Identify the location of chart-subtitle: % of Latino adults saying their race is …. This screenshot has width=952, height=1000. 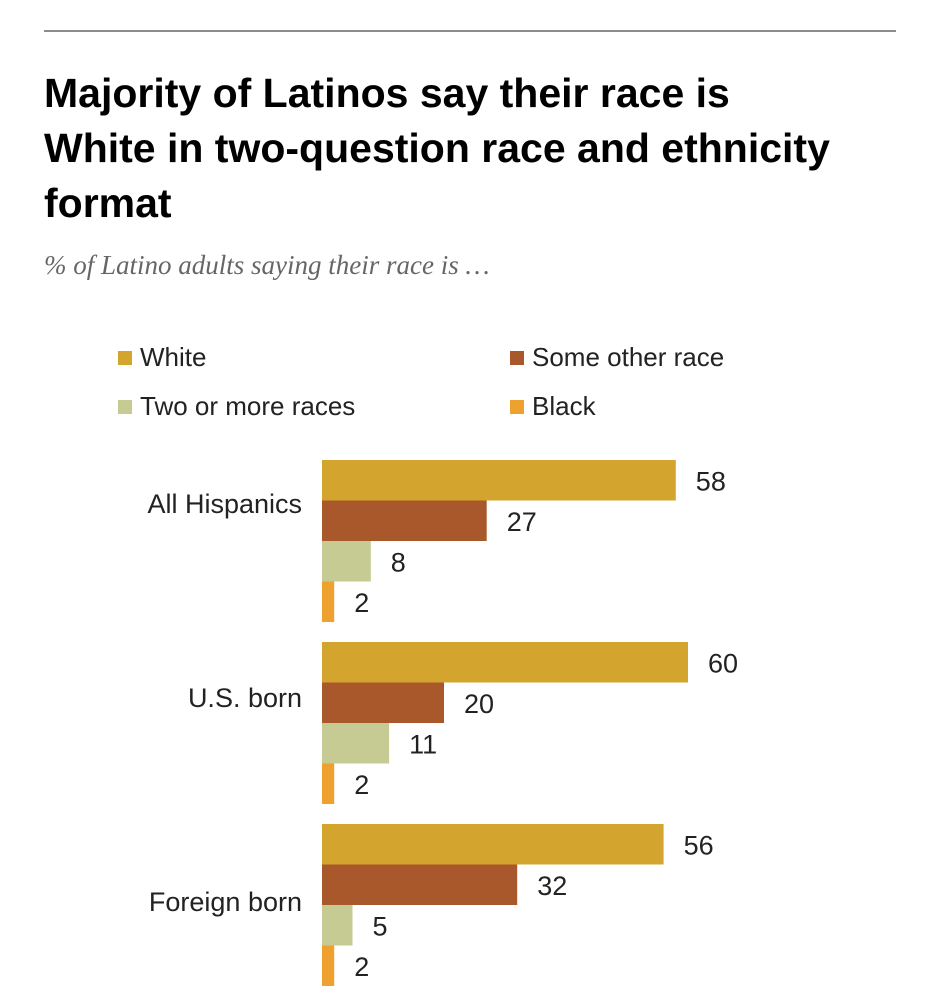
(267, 265).